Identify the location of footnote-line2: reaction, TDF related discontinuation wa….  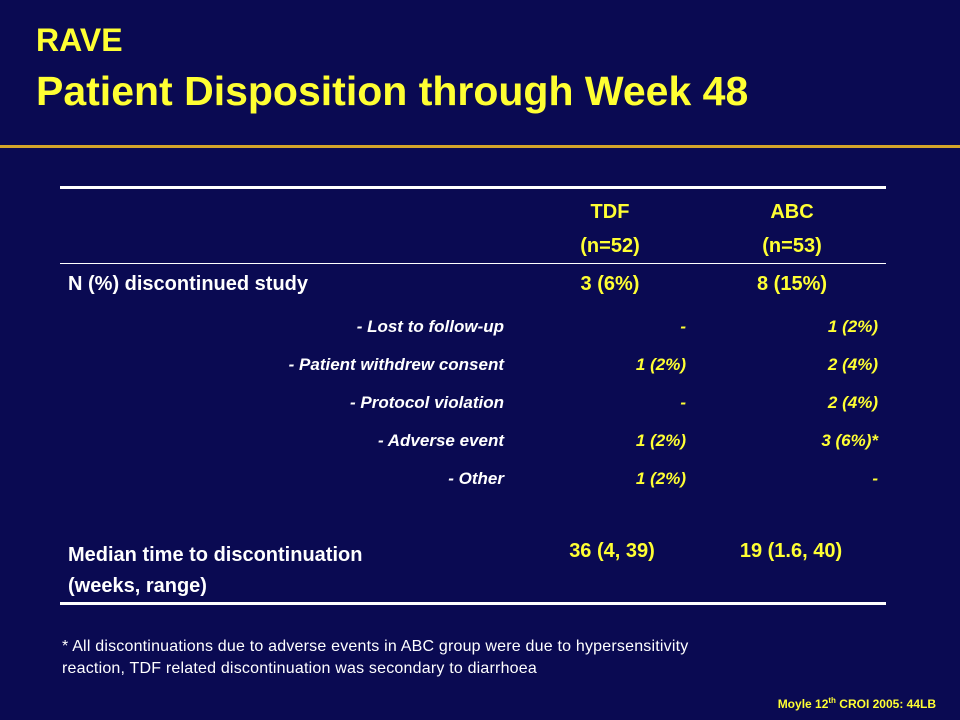
(299, 668).